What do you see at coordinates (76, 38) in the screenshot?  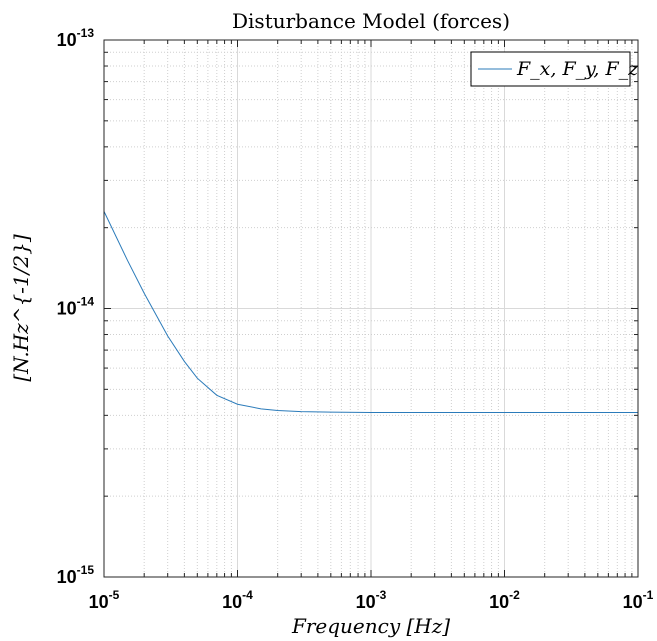 I see `y-tick-label: 10-13` at bounding box center [76, 38].